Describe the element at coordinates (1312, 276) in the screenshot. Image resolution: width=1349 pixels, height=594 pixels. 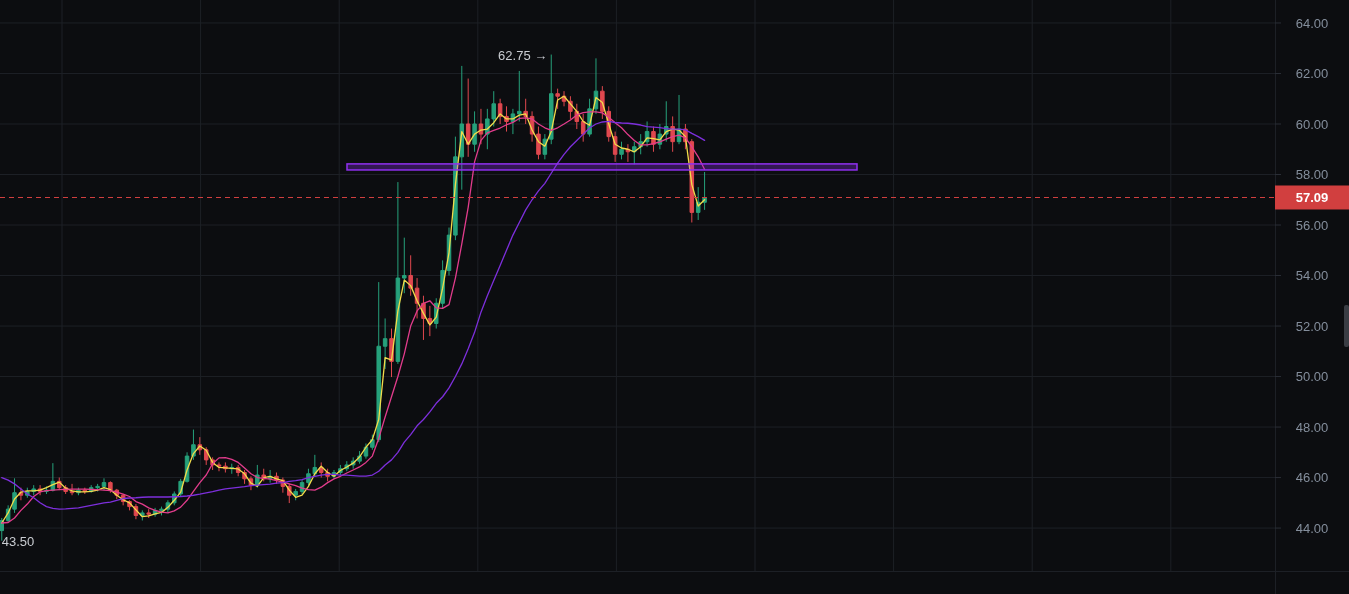
I see `y-tick-label: 54.00` at that location.